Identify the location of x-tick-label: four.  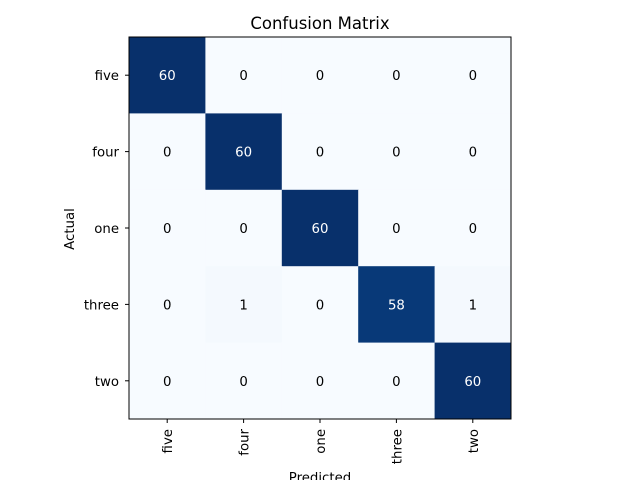
(245, 441).